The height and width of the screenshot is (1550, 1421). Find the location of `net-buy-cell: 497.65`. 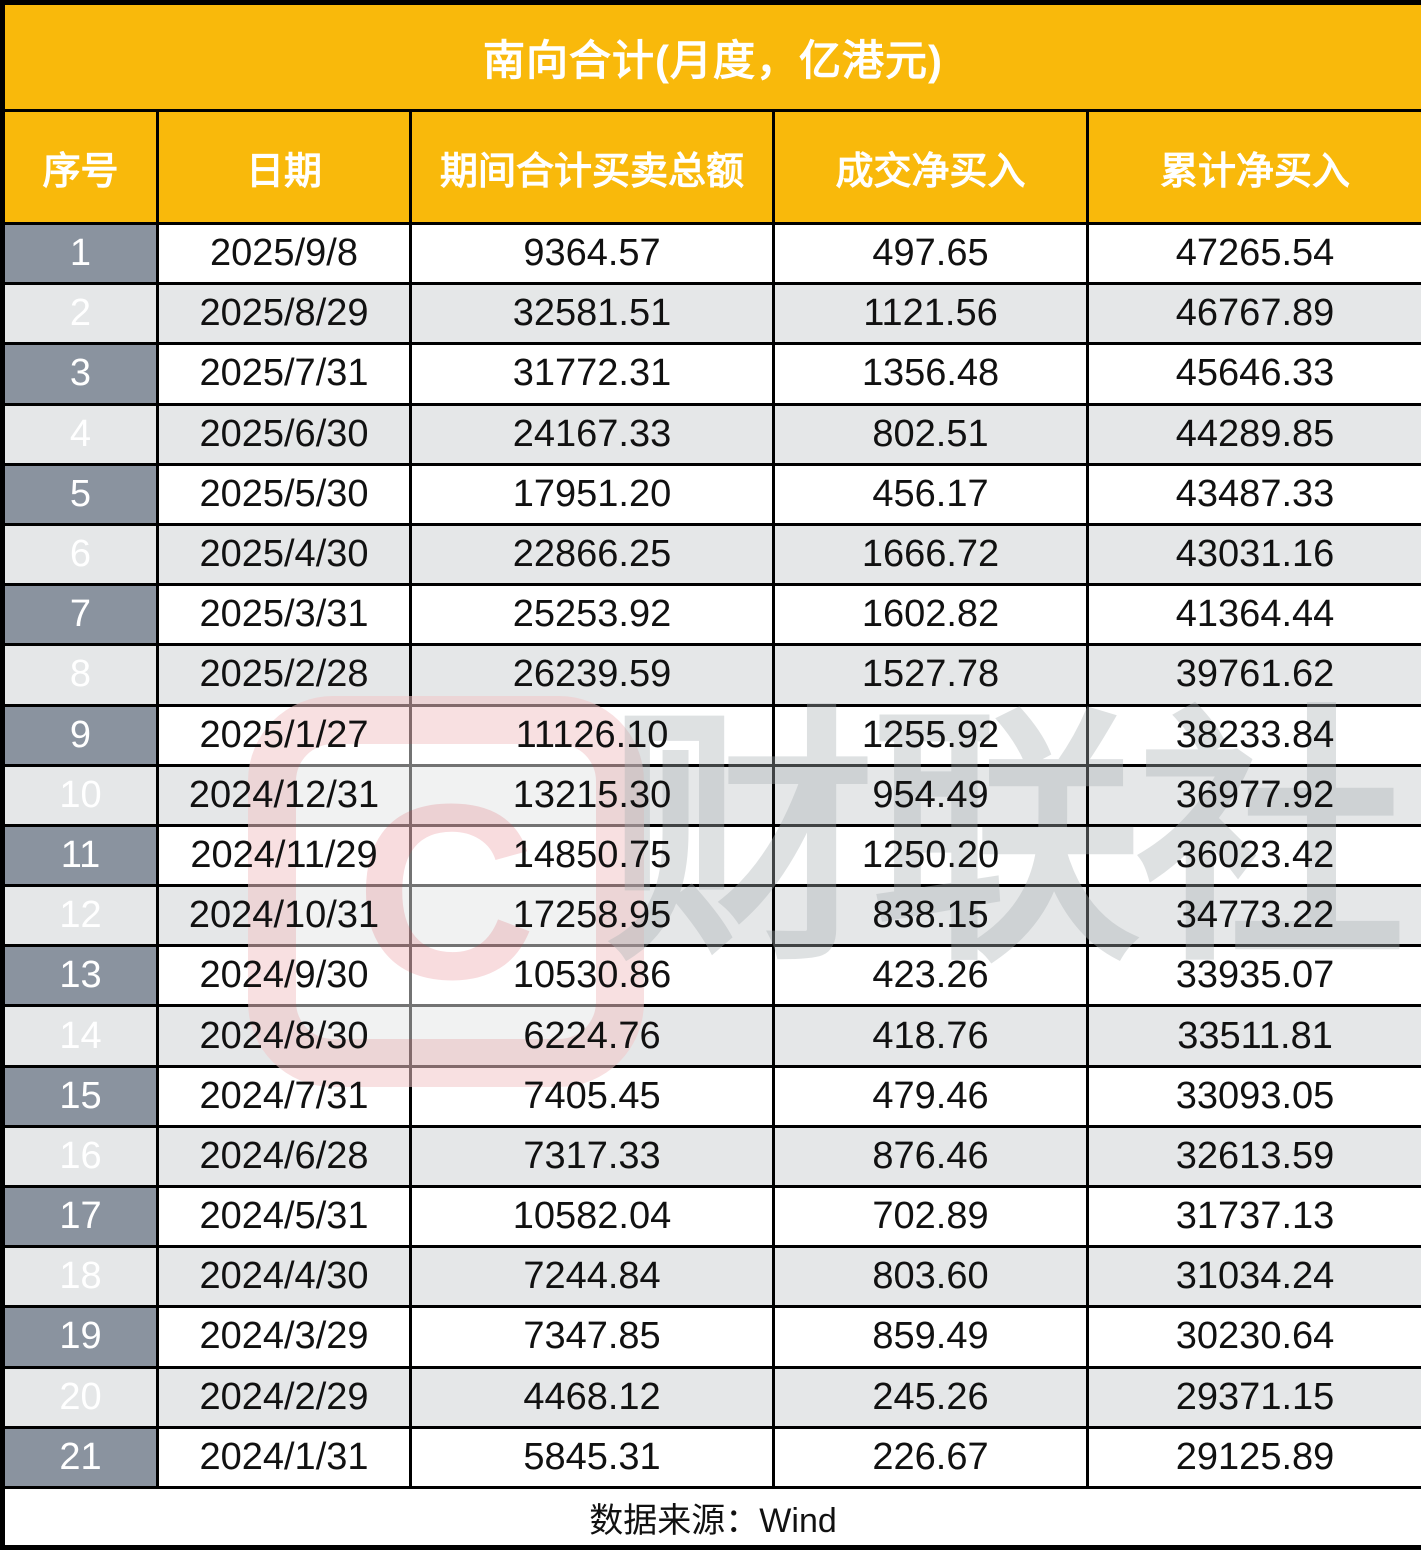

net-buy-cell: 497.65 is located at coordinates (930, 253).